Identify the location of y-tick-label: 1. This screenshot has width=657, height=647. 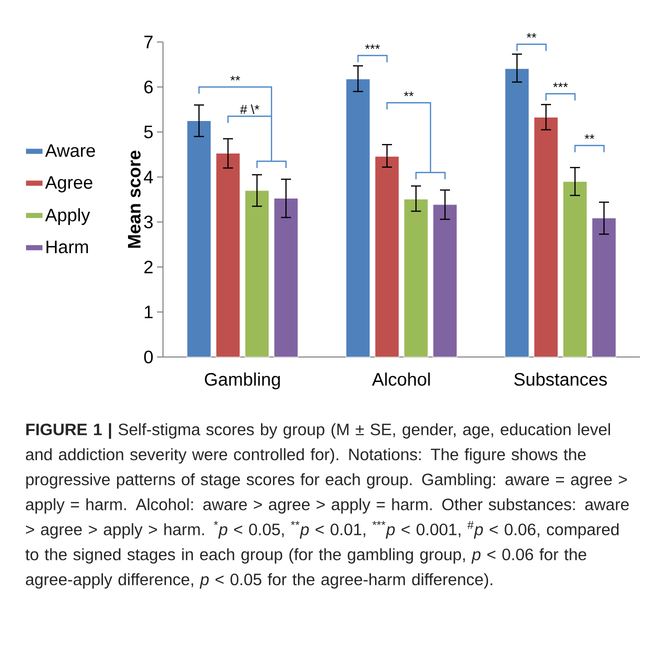
(148, 312).